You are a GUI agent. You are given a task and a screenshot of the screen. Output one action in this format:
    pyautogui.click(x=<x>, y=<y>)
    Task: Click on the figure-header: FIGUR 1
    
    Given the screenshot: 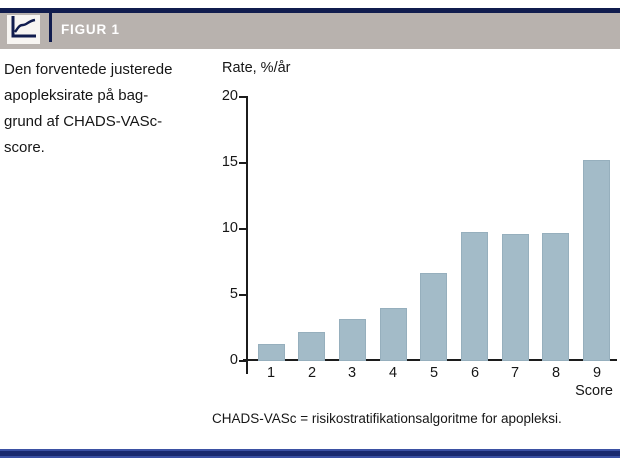 What is the action you would take?
    pyautogui.click(x=310, y=31)
    